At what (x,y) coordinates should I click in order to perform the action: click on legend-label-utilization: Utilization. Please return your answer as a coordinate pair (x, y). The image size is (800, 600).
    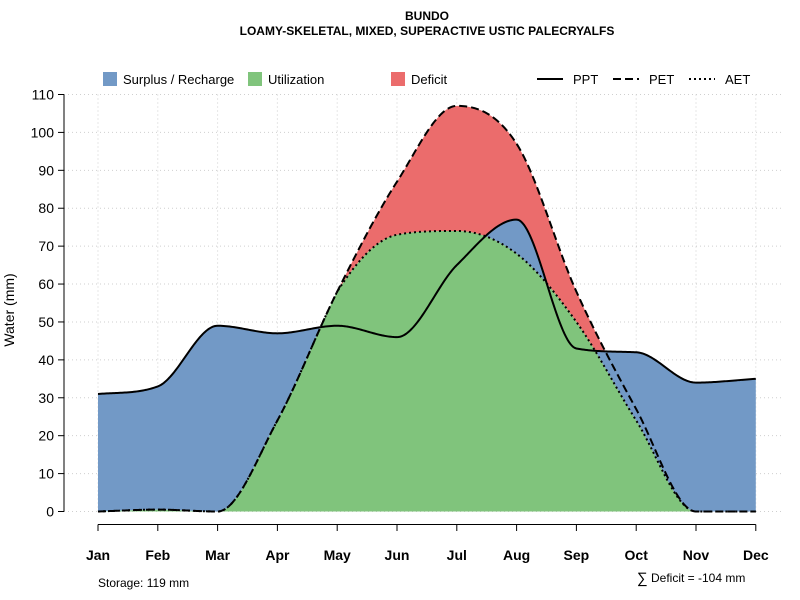
    Looking at the image, I should click on (296, 79).